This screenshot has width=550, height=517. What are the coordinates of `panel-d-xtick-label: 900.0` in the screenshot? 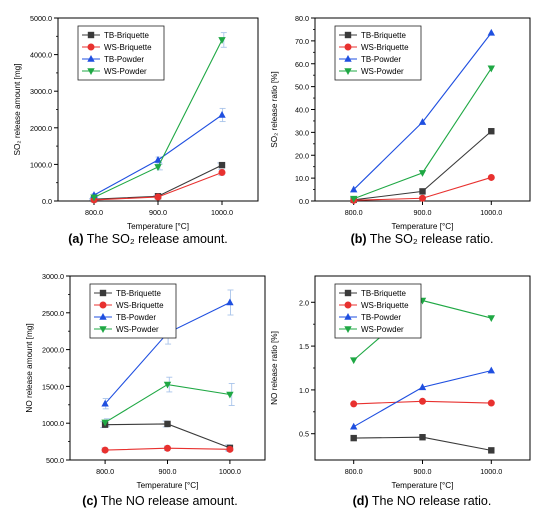 It's located at (423, 471).